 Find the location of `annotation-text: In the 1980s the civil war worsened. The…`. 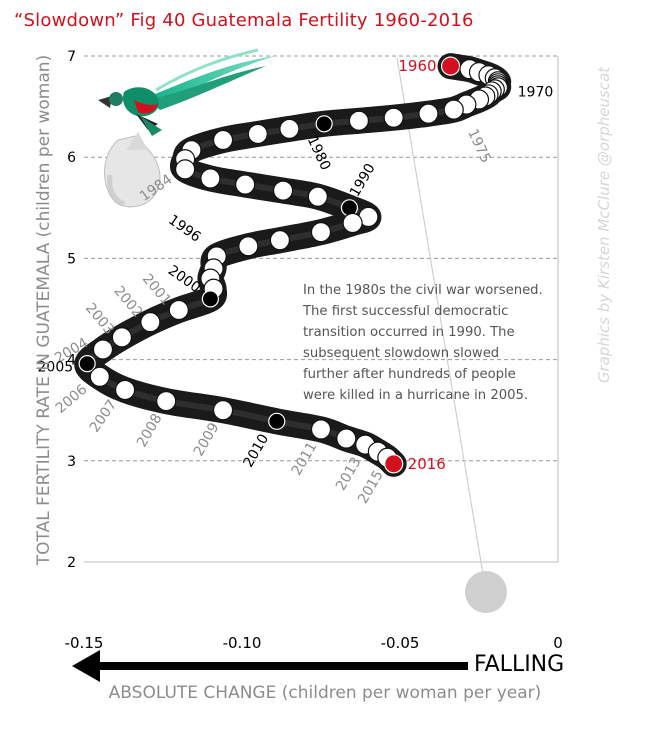

annotation-text: In the 1980s the civil war worsened. The… is located at coordinates (423, 343).